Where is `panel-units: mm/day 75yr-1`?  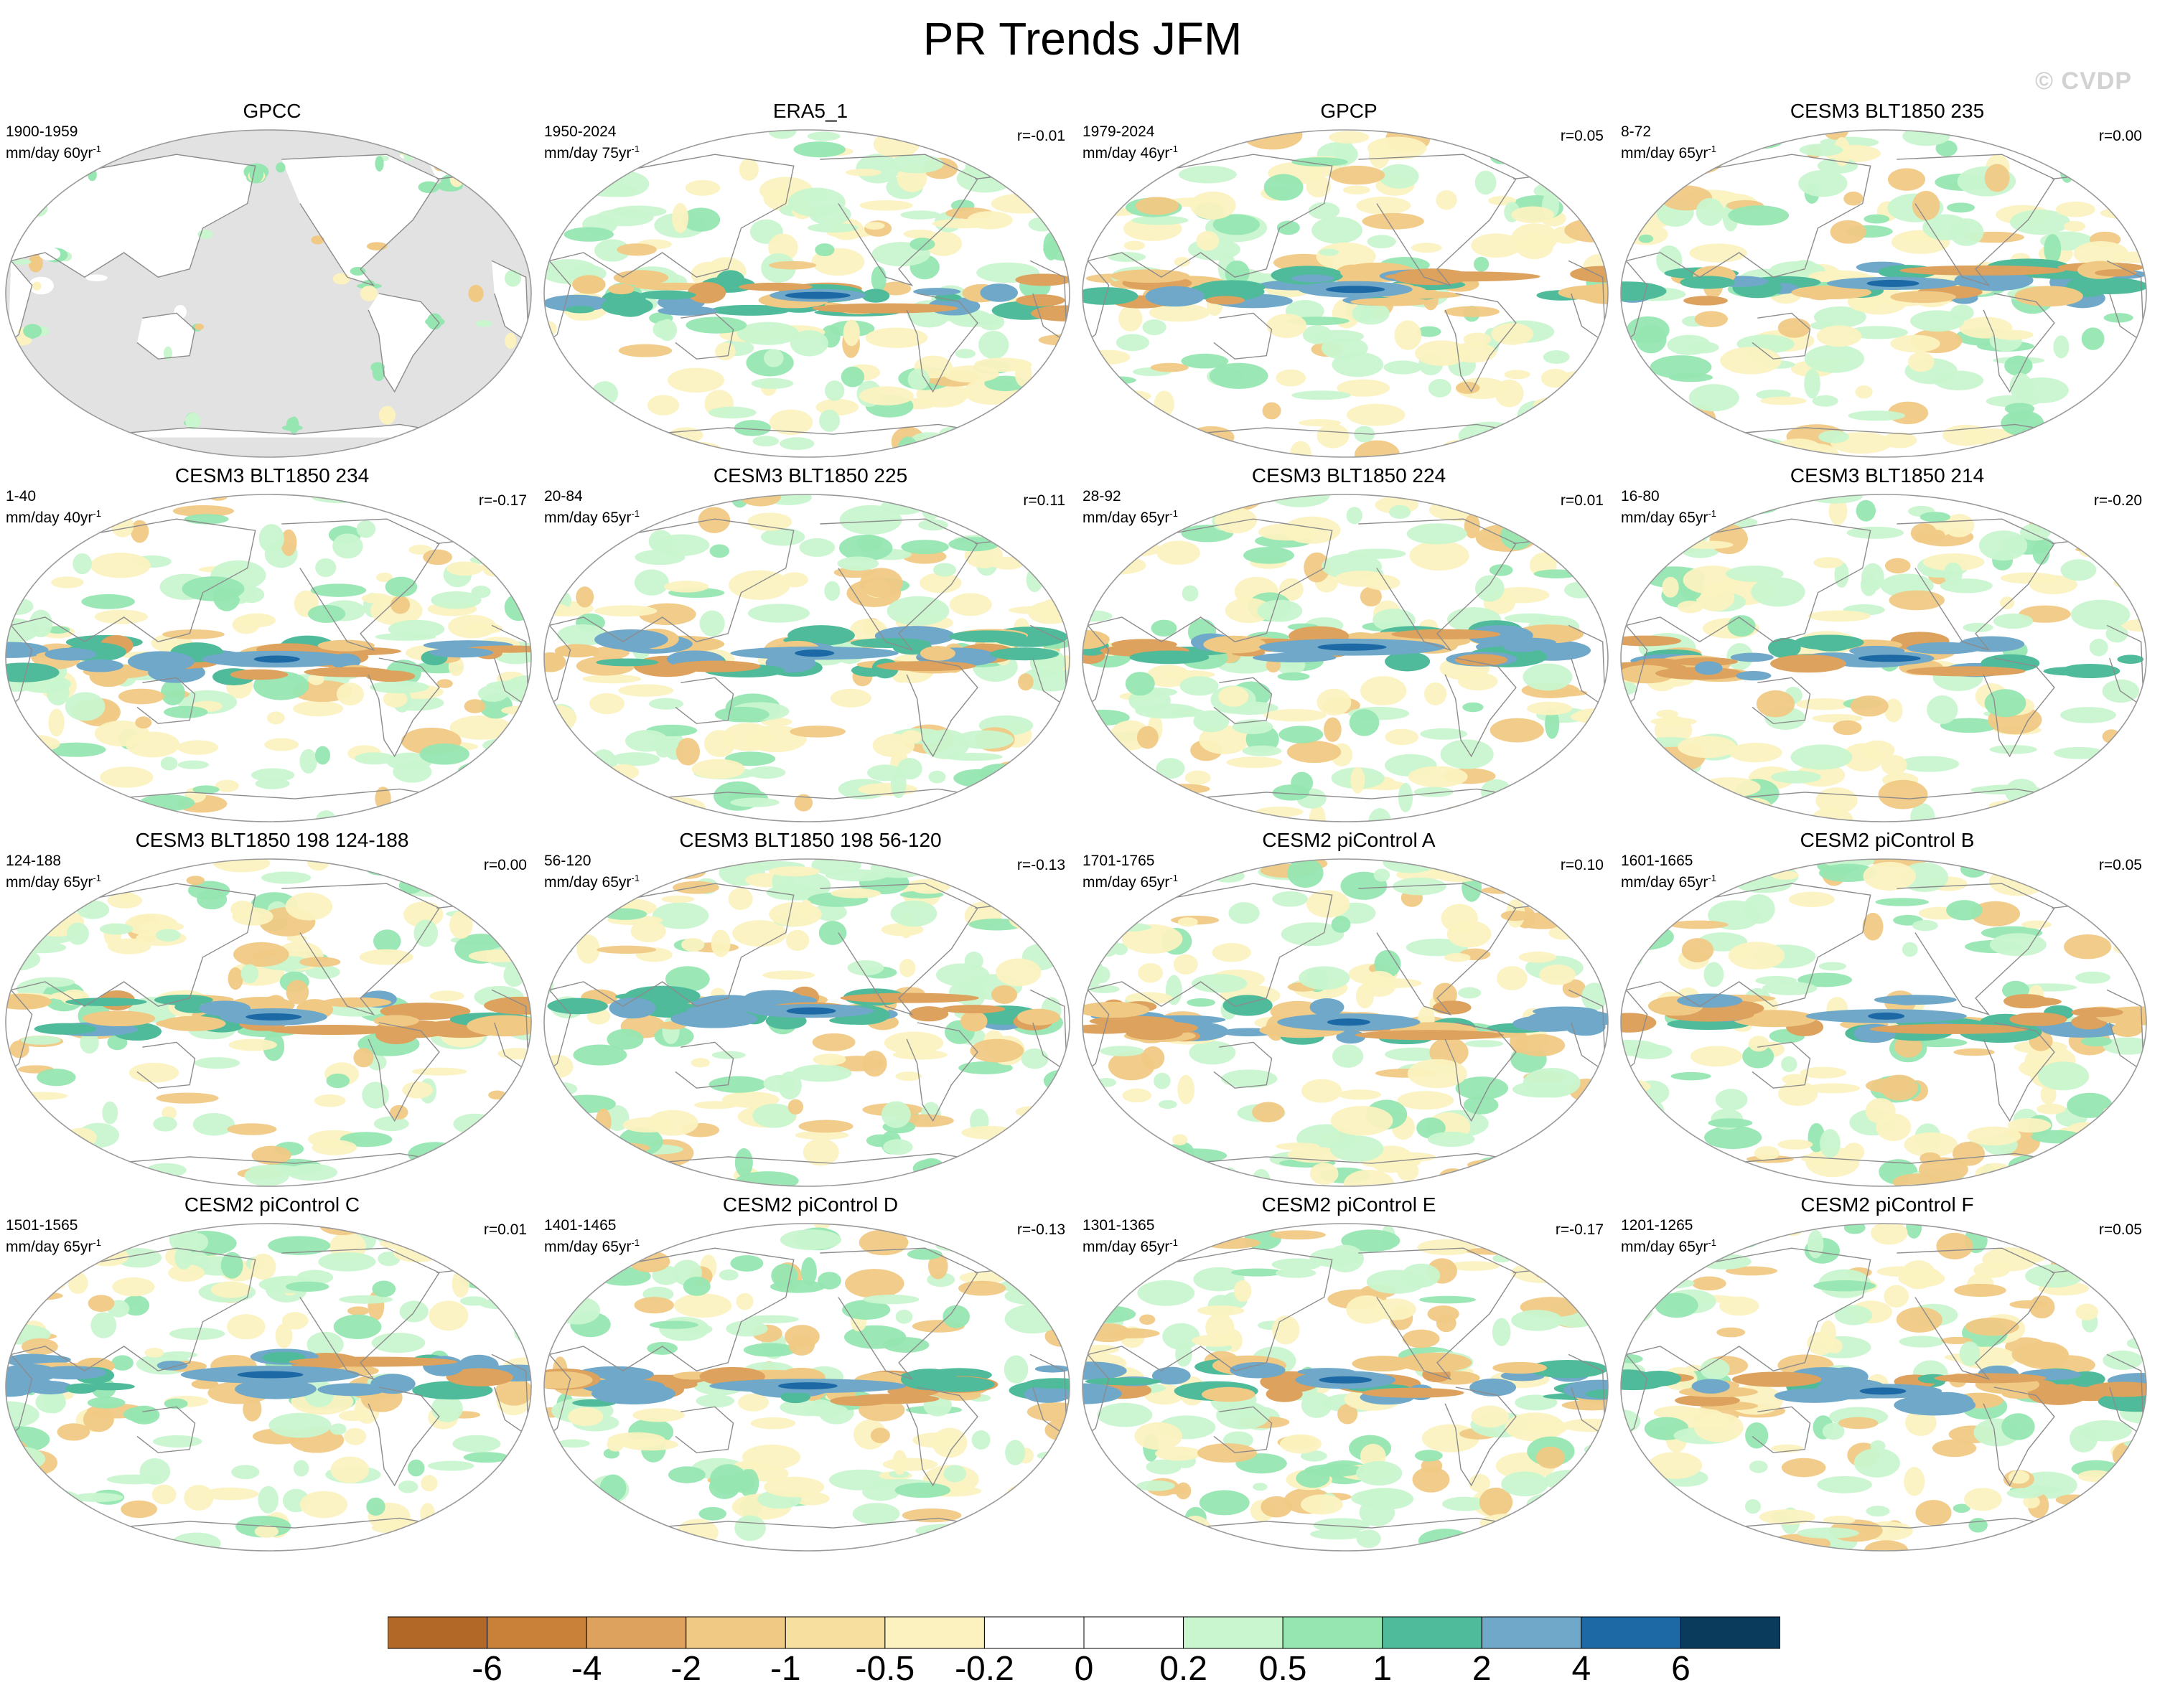 panel-units: mm/day 75yr-1 is located at coordinates (592, 151).